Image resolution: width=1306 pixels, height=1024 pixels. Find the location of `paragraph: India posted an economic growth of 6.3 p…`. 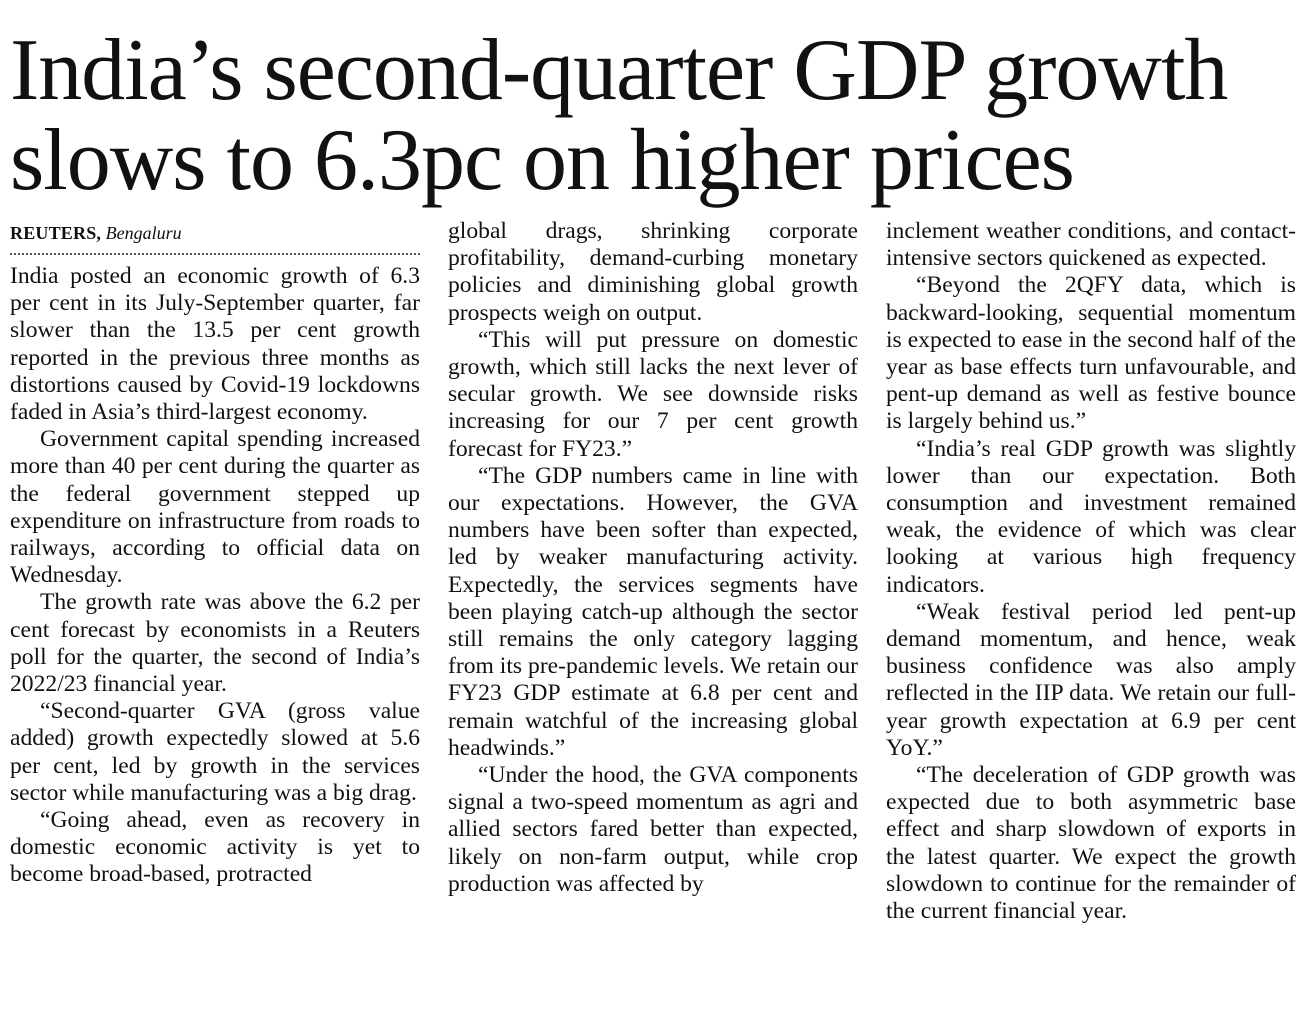

paragraph: India posted an economic growth of 6.3 p… is located at coordinates (215, 344).